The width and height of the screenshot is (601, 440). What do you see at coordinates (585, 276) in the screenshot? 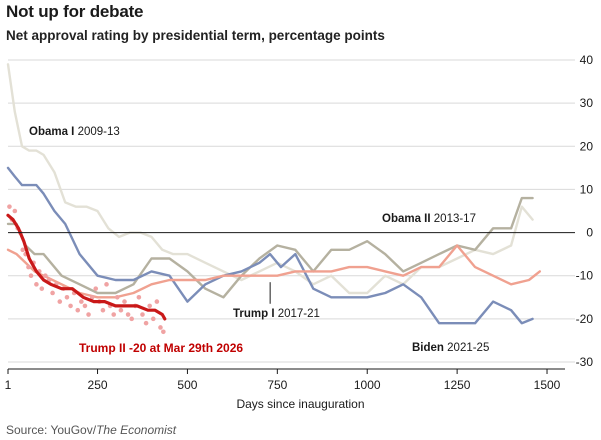
I see `y-tick-label: -10` at bounding box center [585, 276].